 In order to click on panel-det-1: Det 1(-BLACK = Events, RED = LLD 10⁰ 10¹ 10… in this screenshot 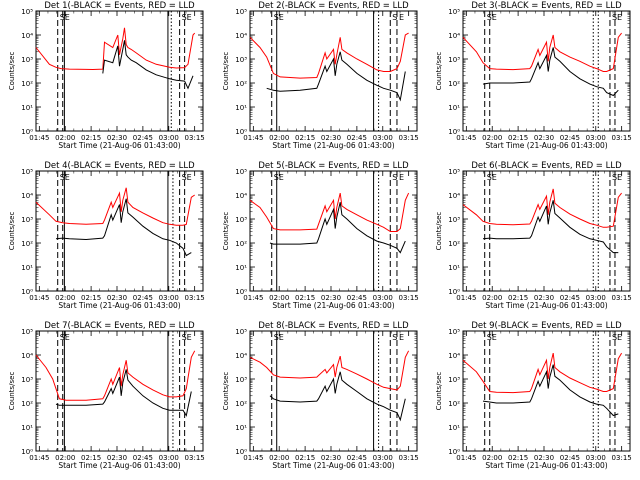, I will do `click(106, 75)`.